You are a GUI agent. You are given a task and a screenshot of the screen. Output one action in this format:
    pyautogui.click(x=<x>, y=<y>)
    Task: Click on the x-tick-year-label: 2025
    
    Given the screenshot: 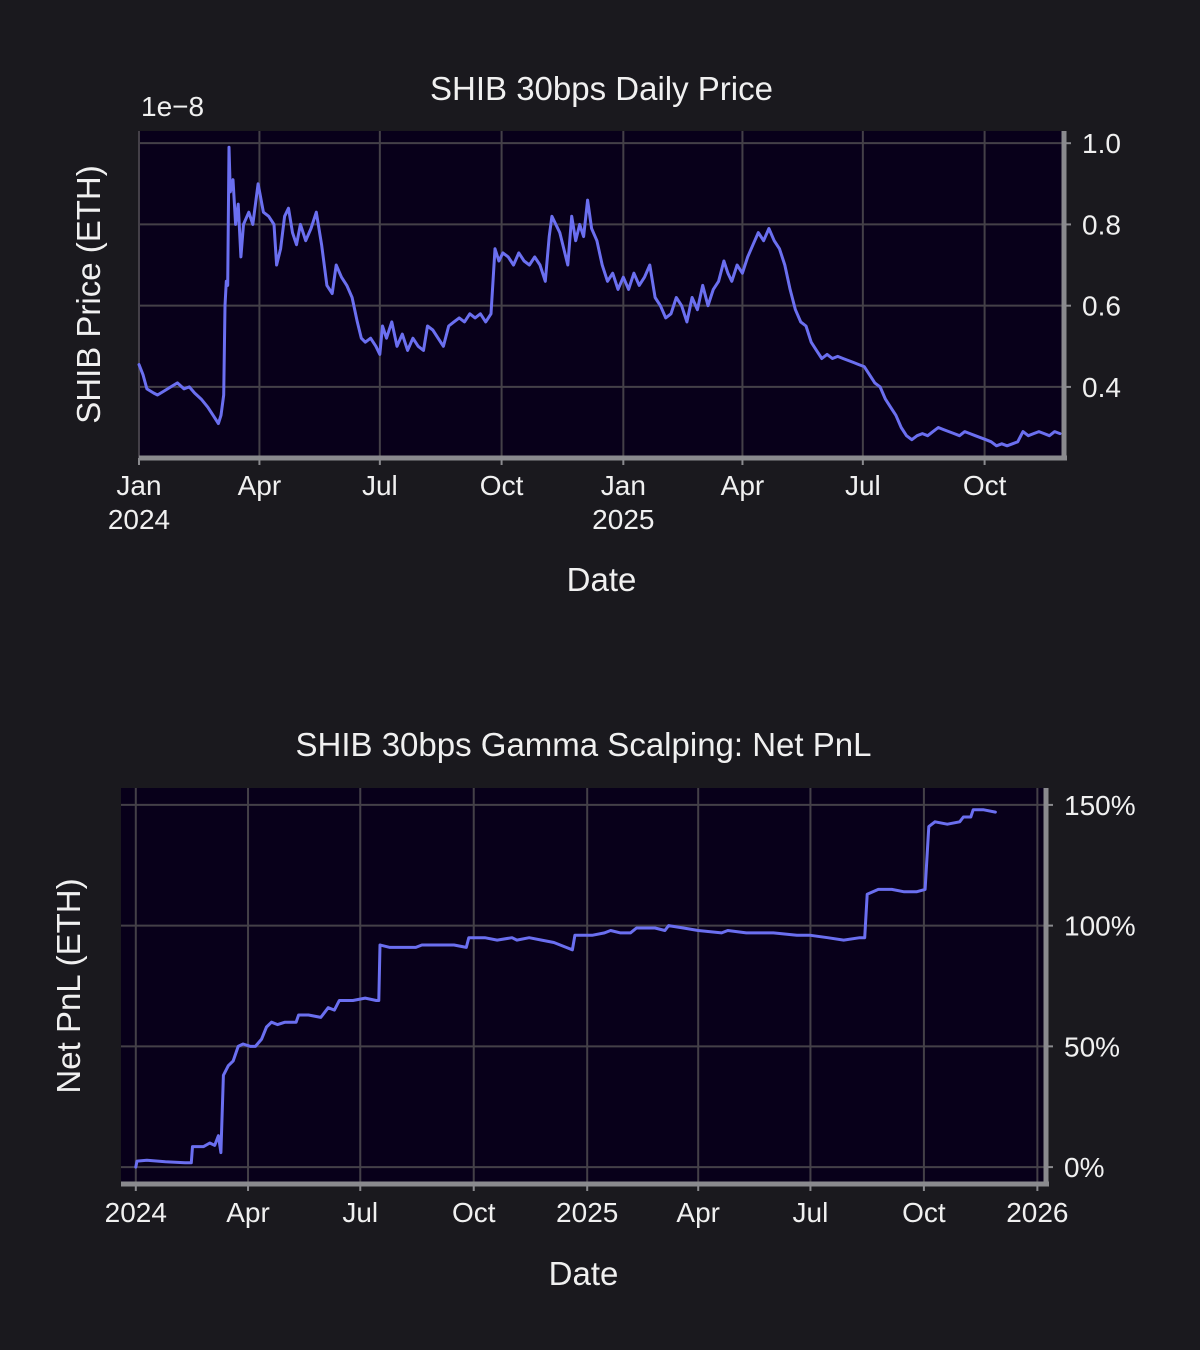 What is the action you would take?
    pyautogui.click(x=623, y=519)
    